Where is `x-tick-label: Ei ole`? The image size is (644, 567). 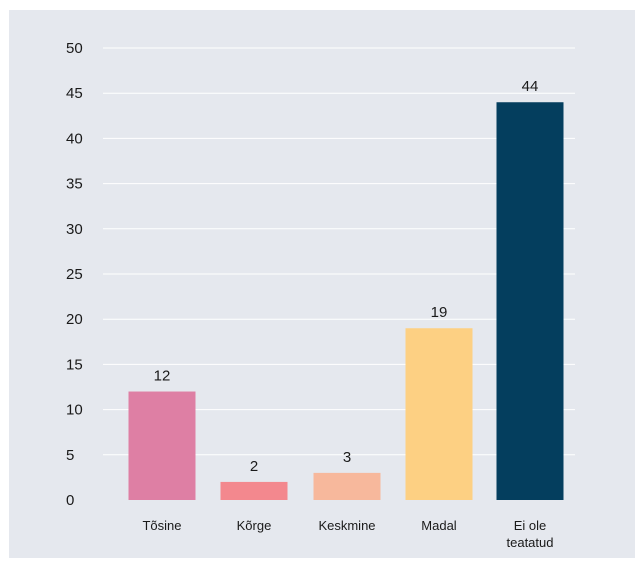
x-tick-label: Ei ole is located at coordinates (530, 525).